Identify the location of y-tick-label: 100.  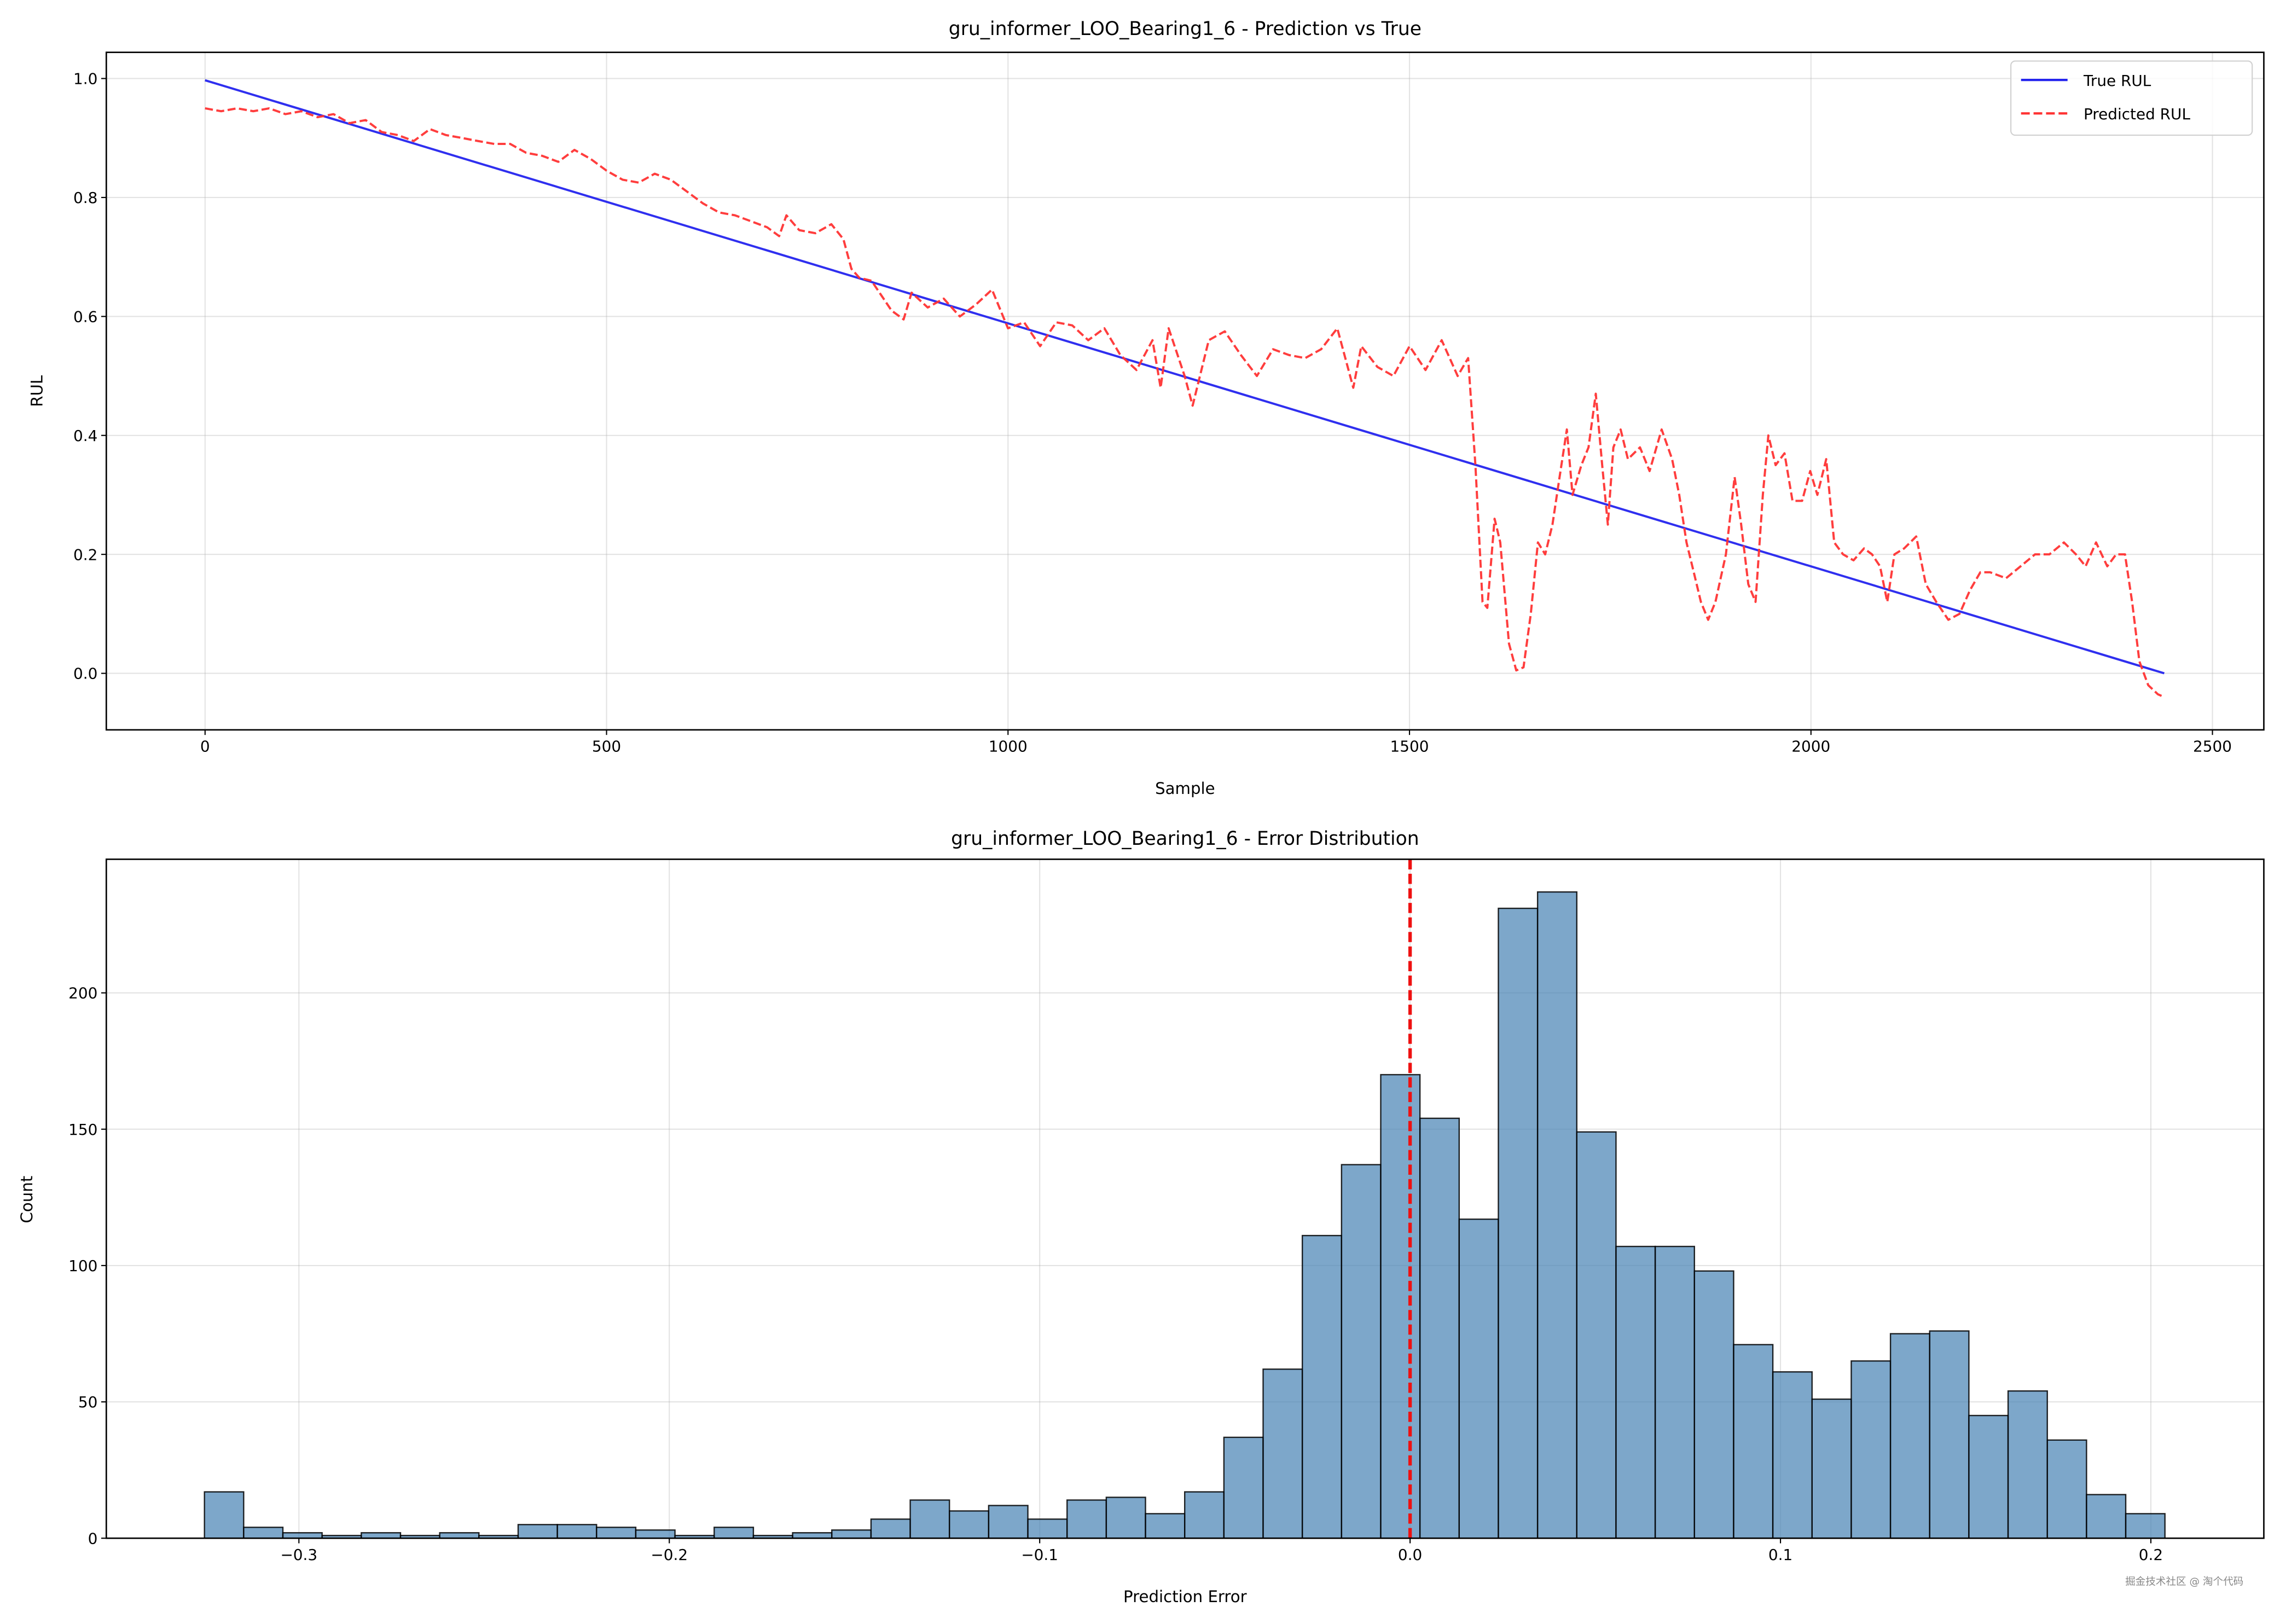
(82, 1266).